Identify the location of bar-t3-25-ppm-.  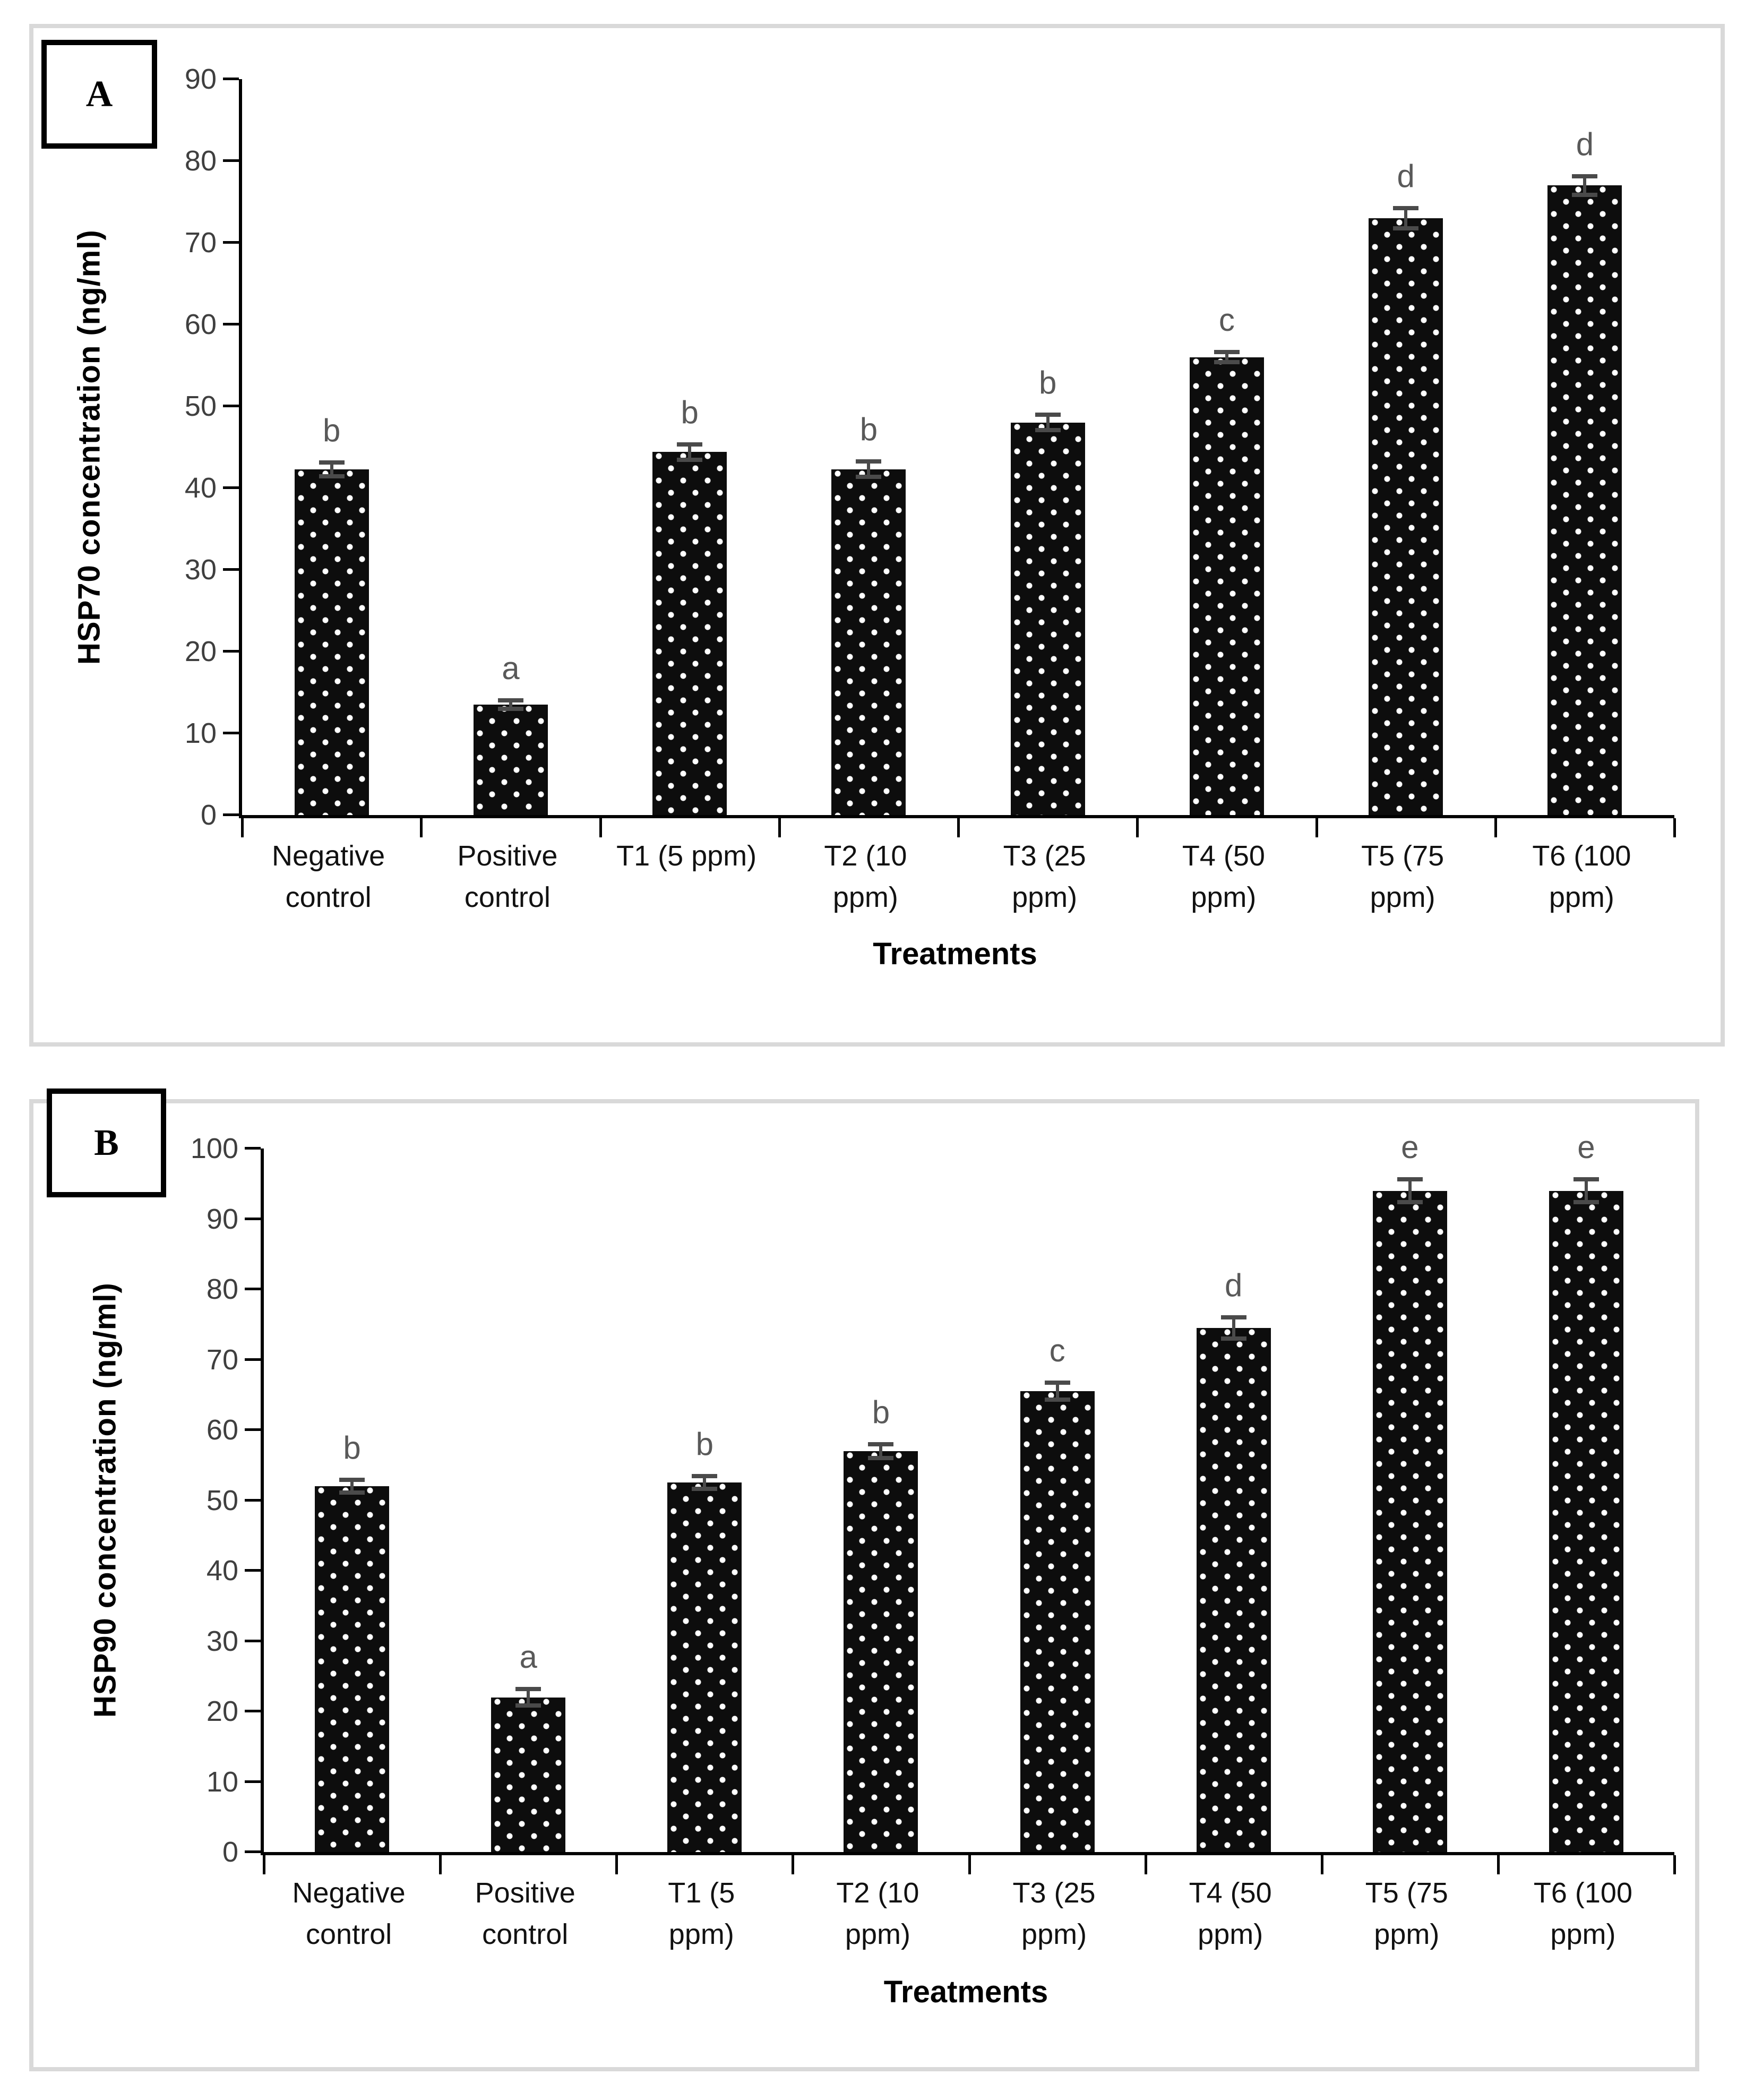
(1047, 619).